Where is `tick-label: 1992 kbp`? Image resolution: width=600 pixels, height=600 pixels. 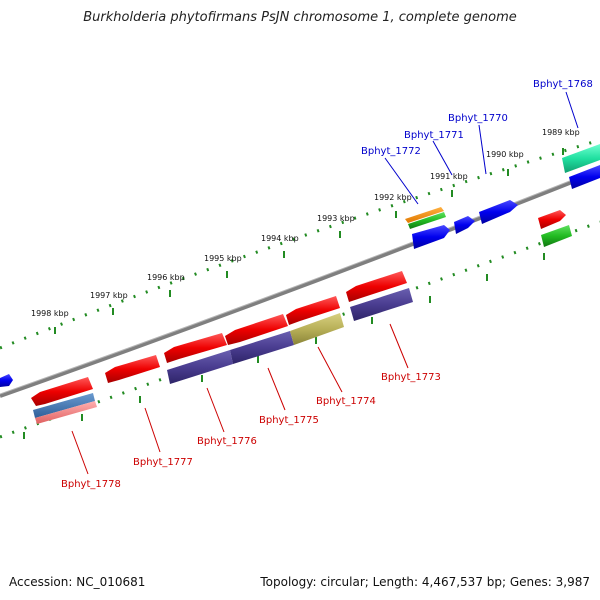 tick-label: 1992 kbp is located at coordinates (393, 197).